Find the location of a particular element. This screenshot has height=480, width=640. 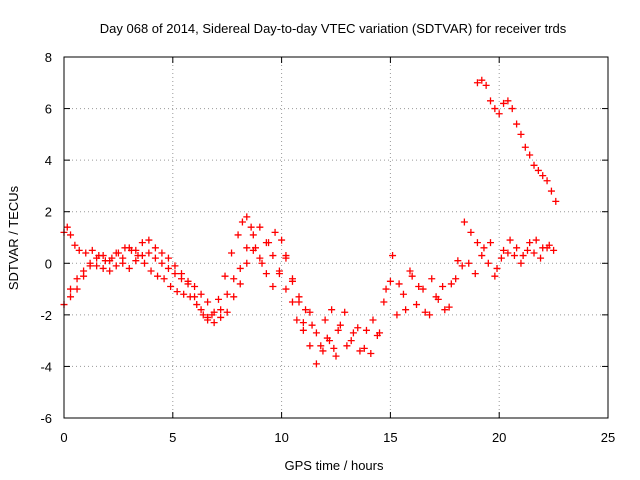

y-tick-label: -2 is located at coordinates (46, 315).